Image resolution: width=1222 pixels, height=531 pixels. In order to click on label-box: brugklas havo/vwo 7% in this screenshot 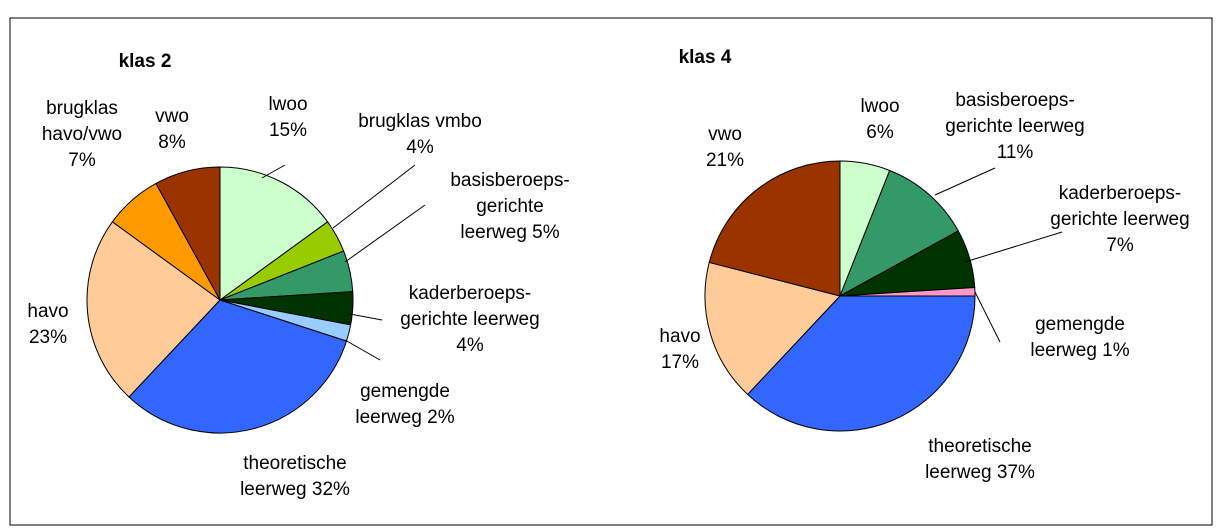, I will do `click(82, 135)`.